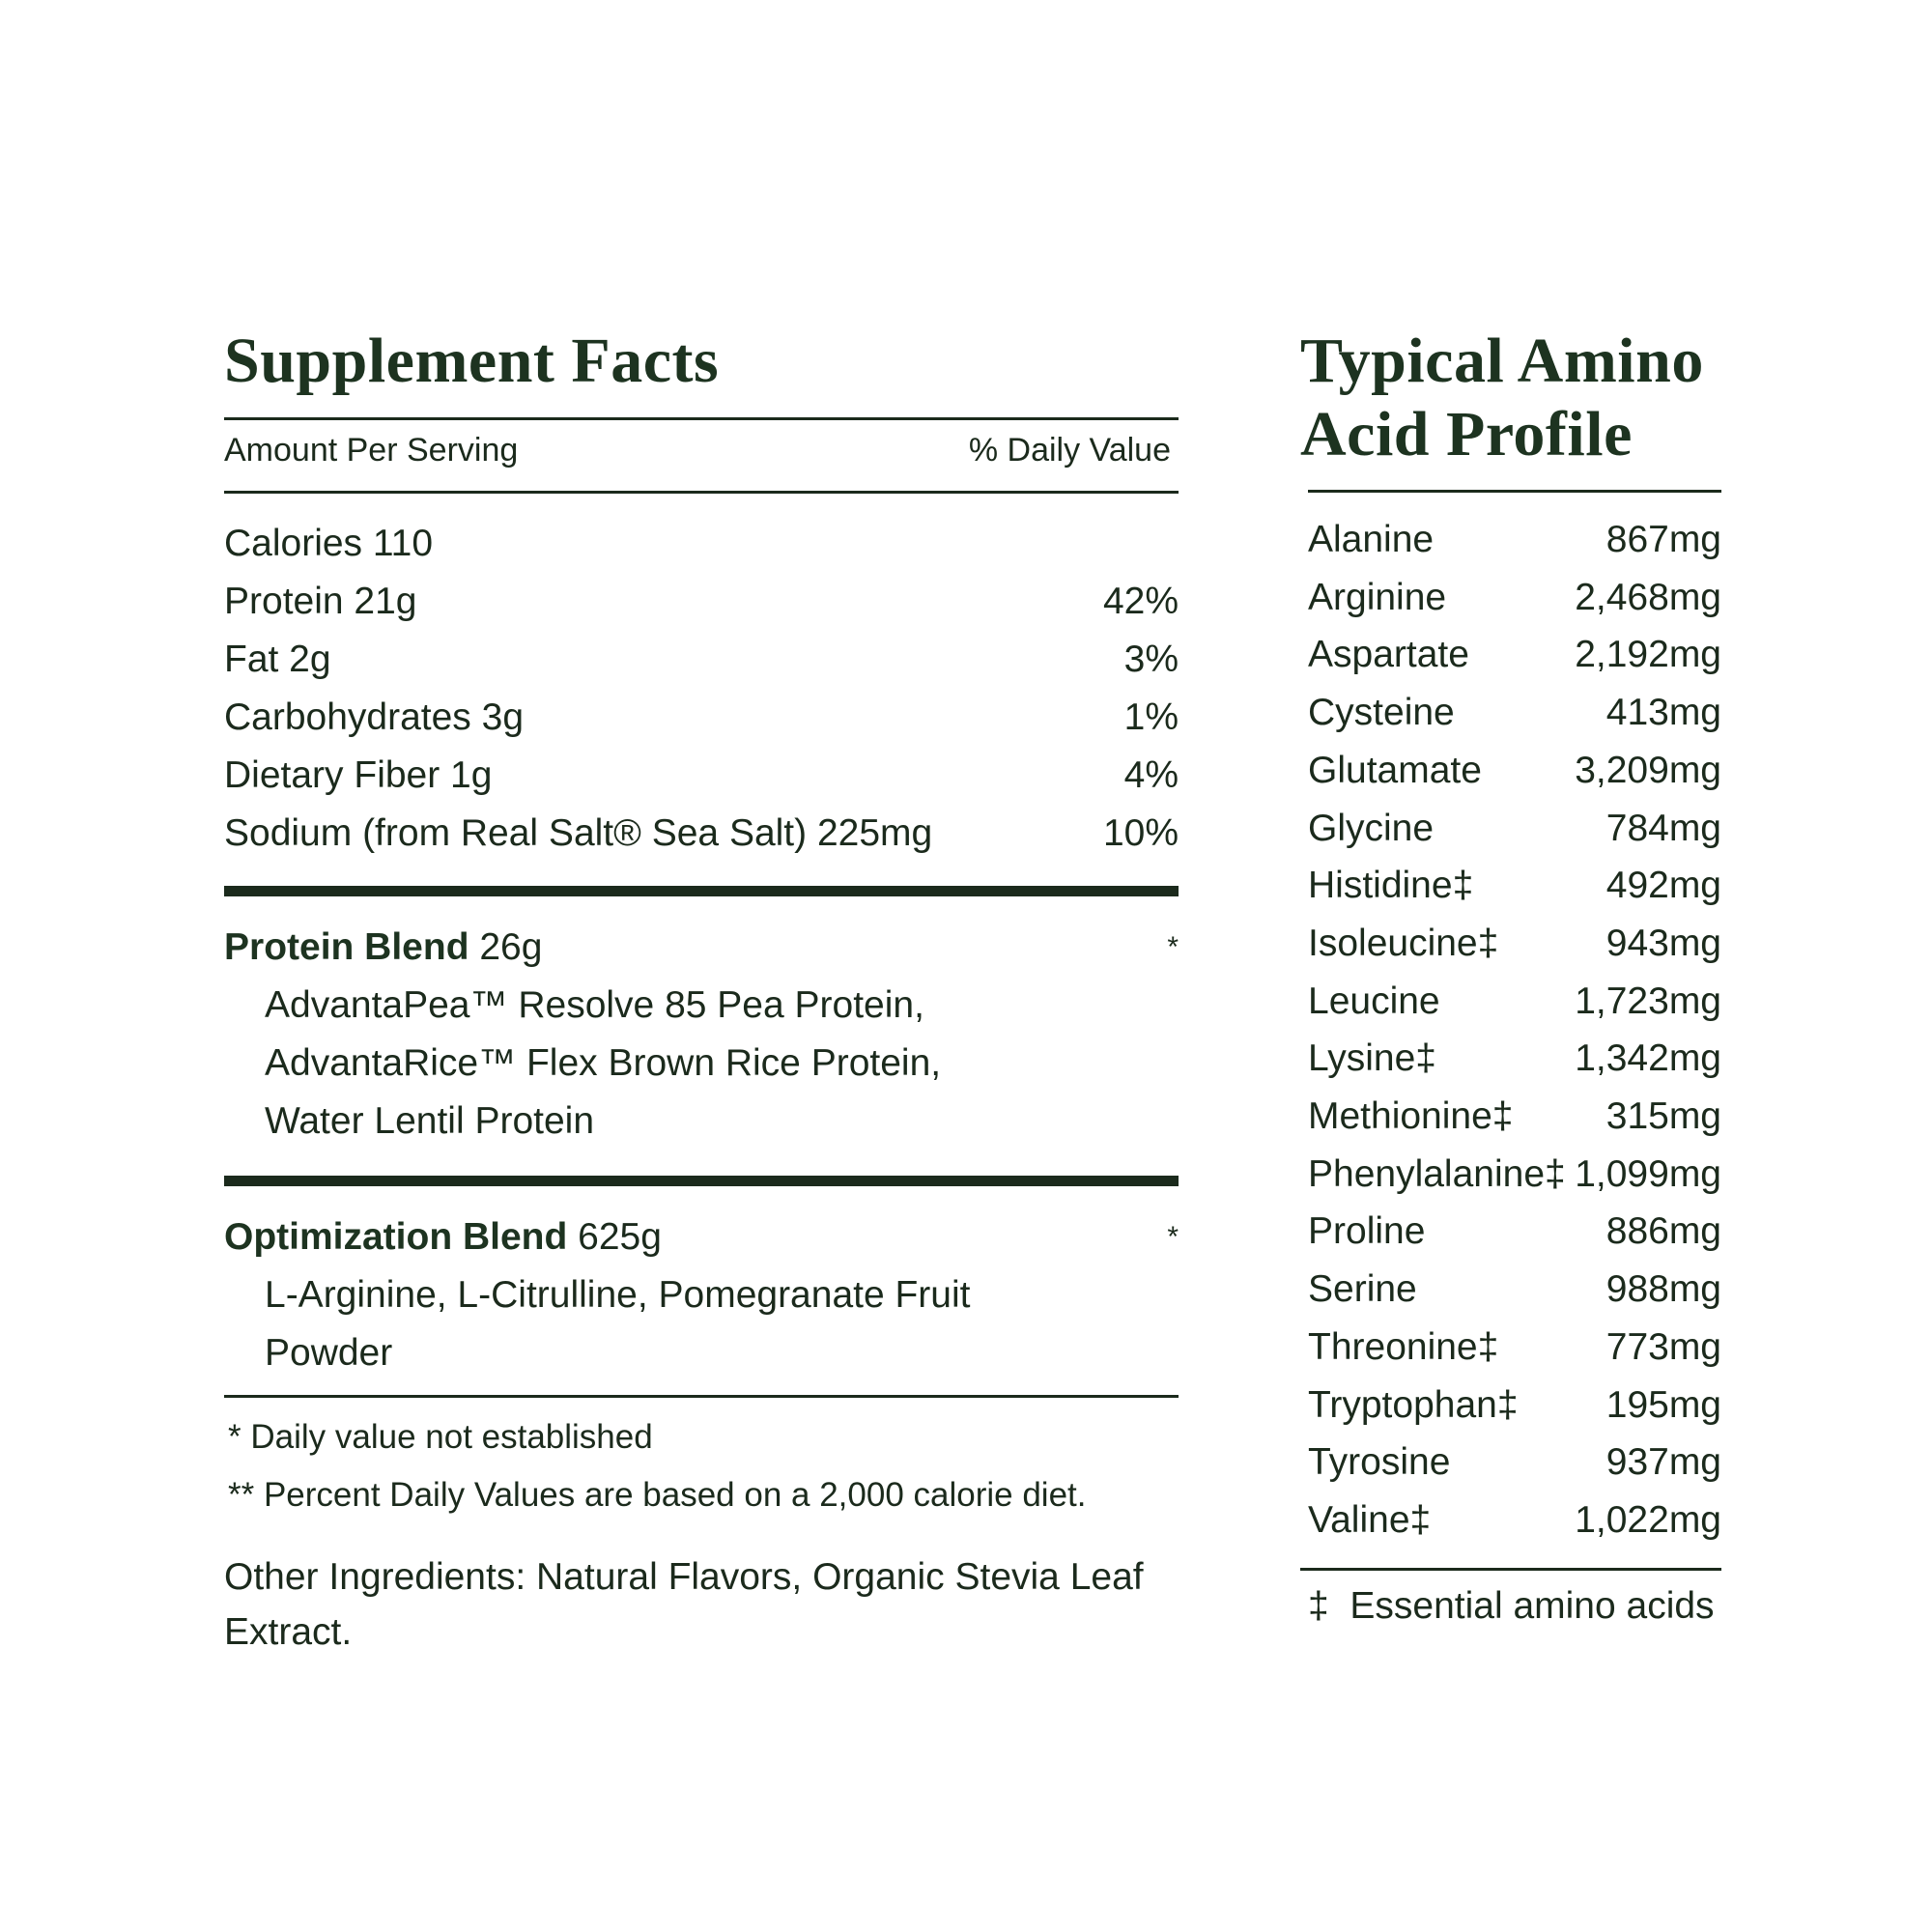  What do you see at coordinates (1437, 1173) in the screenshot?
I see `amino-name: Phenylalanine‡` at bounding box center [1437, 1173].